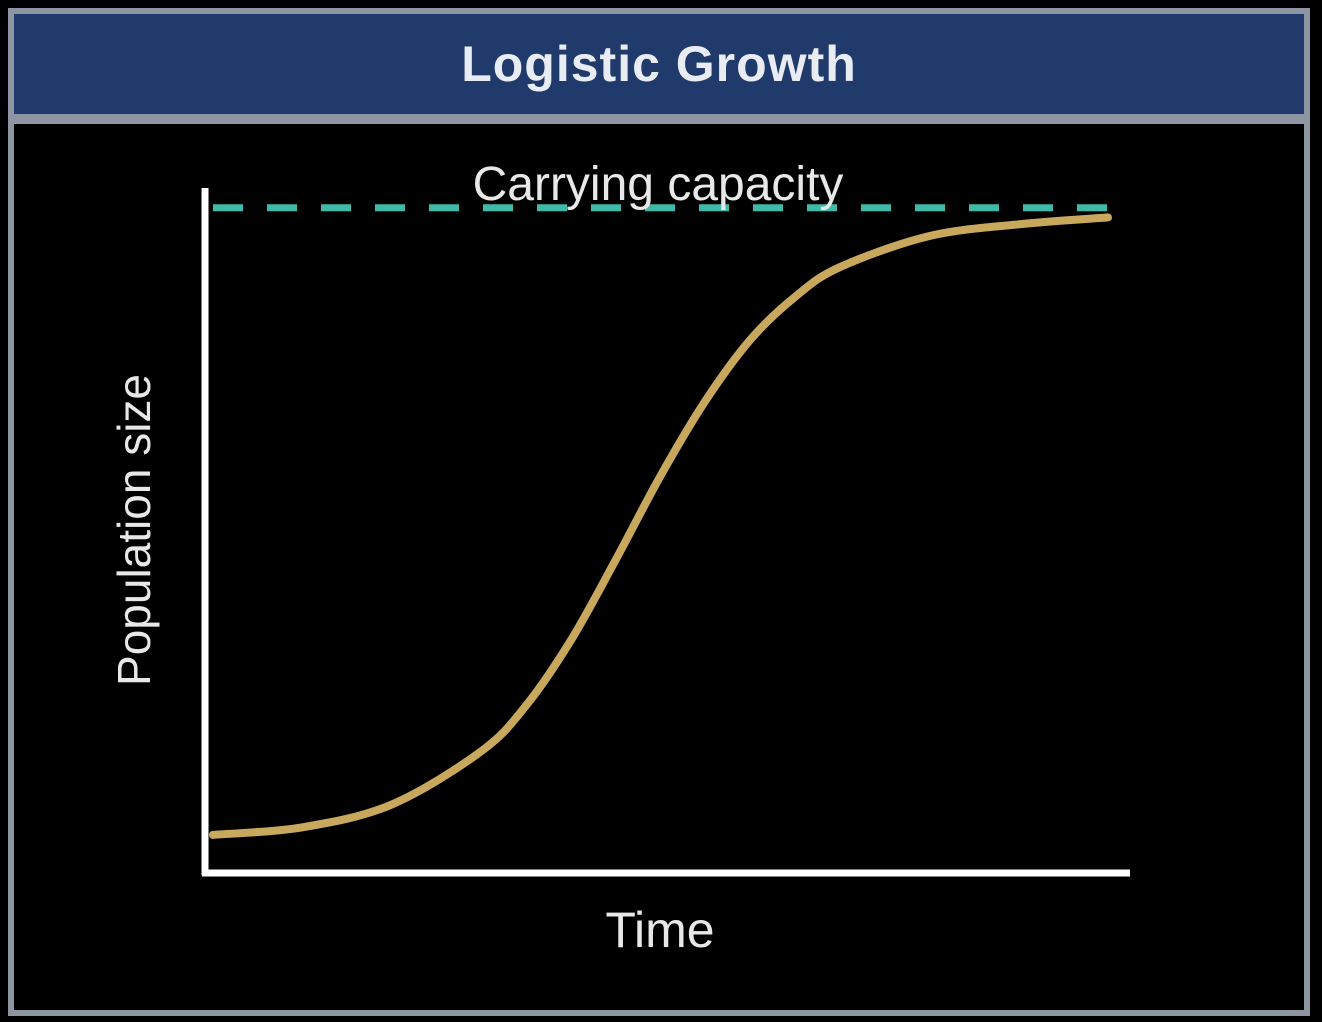 This screenshot has height=1022, width=1322. Describe the element at coordinates (659, 930) in the screenshot. I see `x-axis-label: Time` at that location.